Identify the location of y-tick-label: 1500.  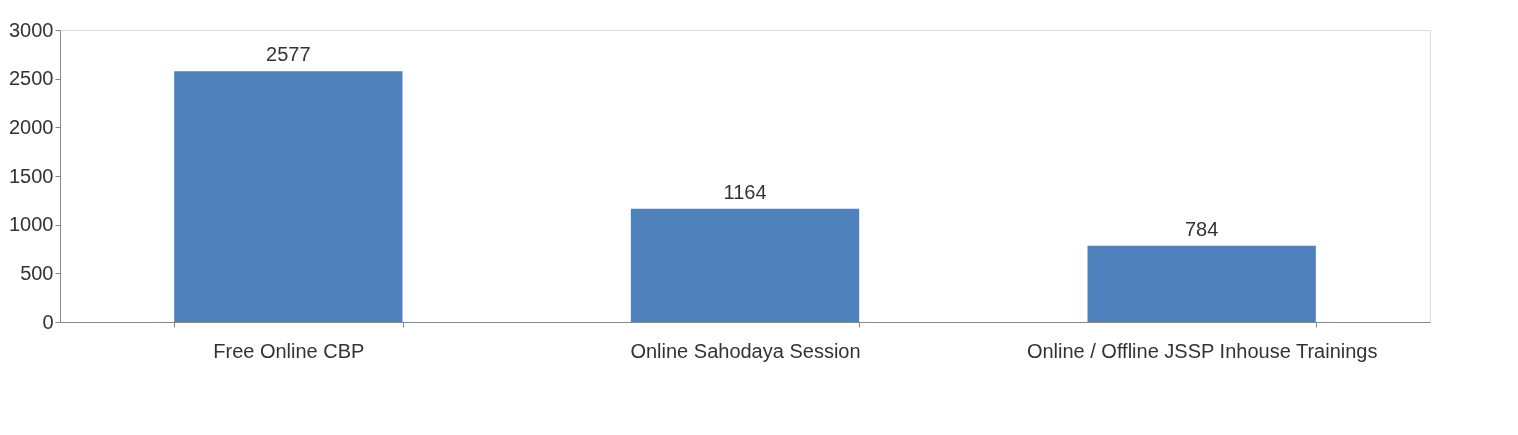
(31, 175).